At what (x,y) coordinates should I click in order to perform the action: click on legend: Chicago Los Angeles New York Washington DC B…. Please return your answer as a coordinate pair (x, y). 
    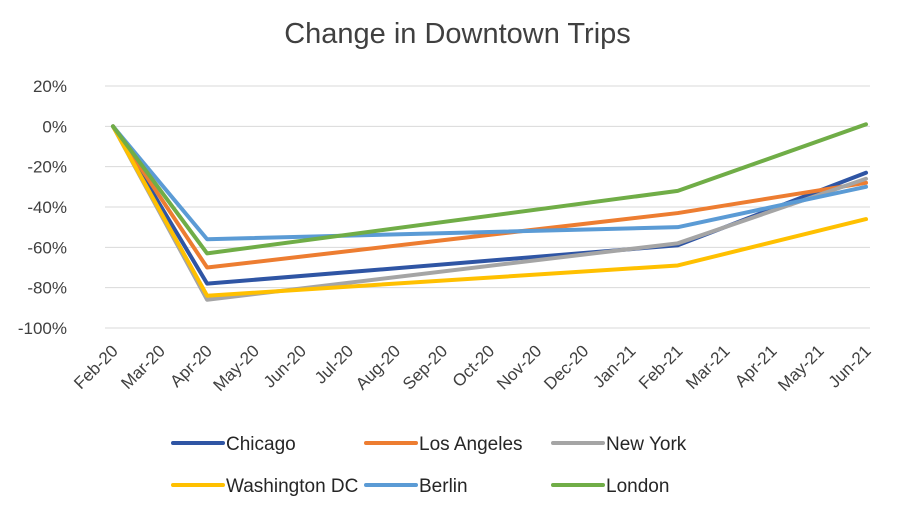
    Looking at the image, I should click on (429, 465).